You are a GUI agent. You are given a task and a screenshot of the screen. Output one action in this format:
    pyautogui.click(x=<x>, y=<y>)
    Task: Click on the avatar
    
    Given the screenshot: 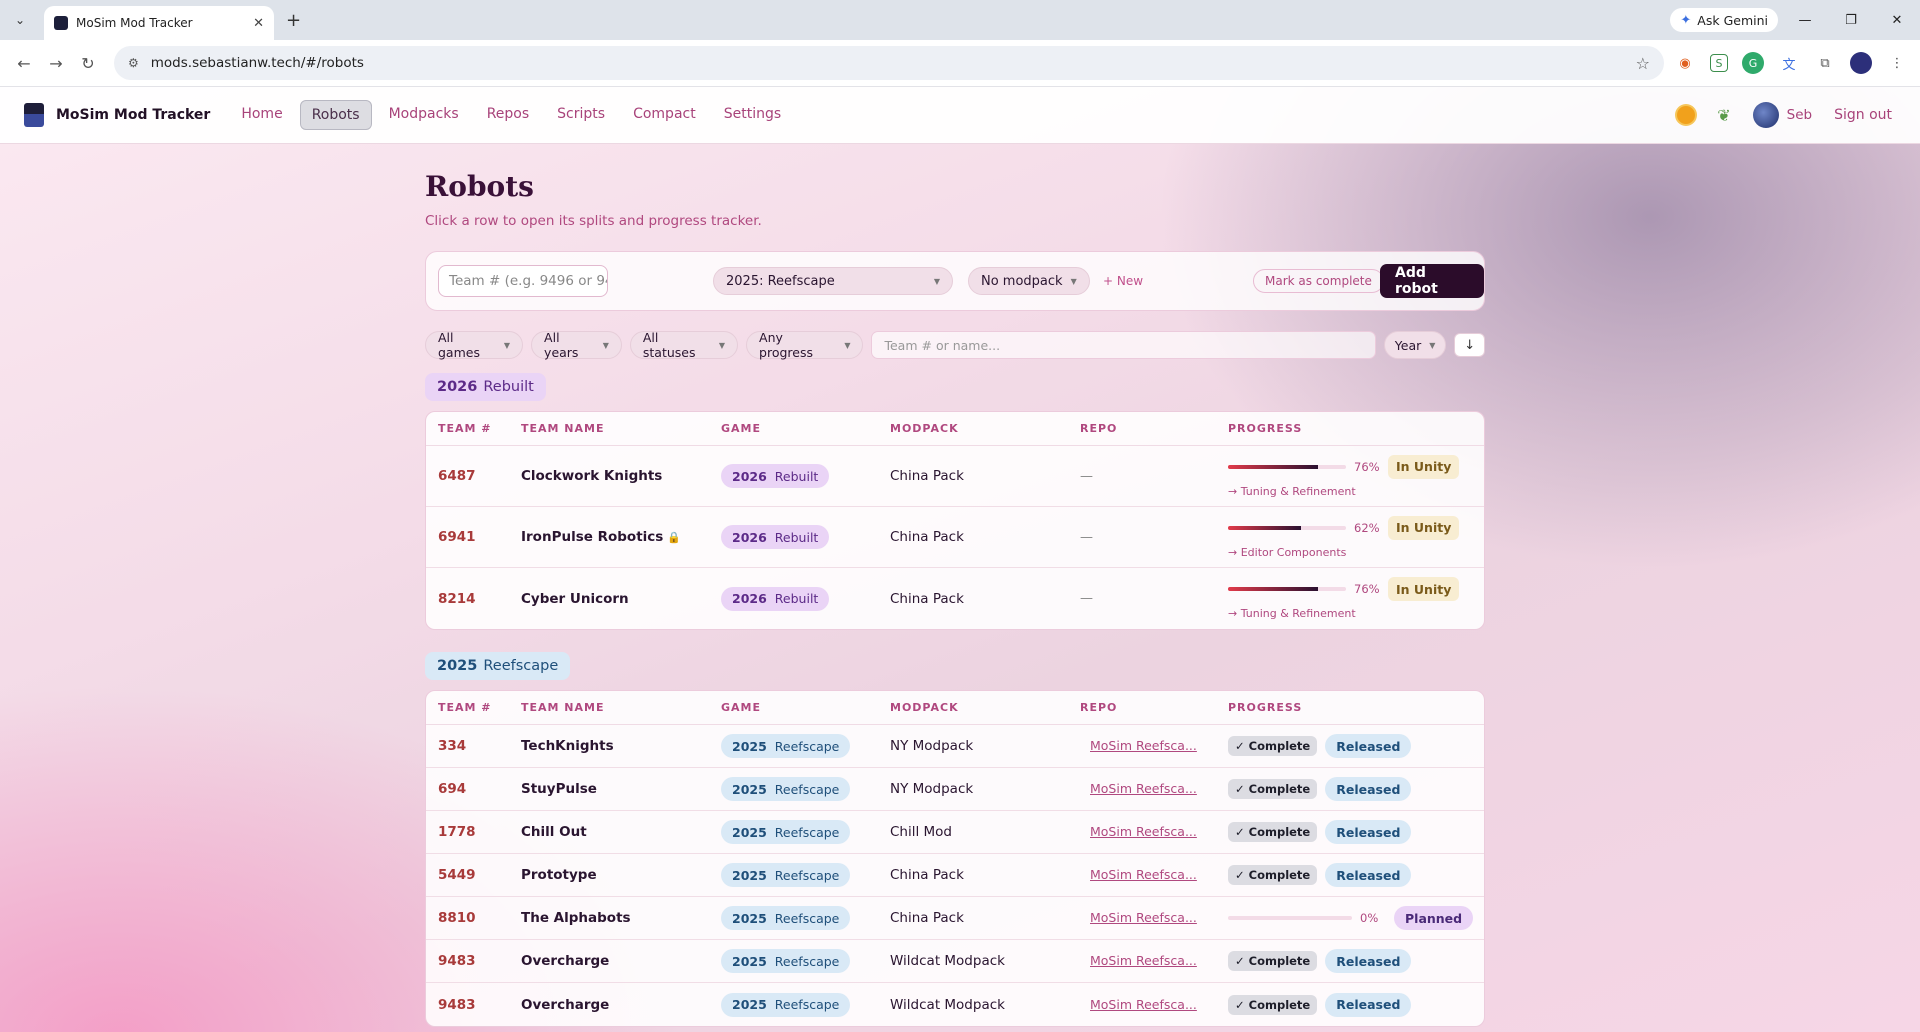 What is the action you would take?
    pyautogui.click(x=1765, y=115)
    